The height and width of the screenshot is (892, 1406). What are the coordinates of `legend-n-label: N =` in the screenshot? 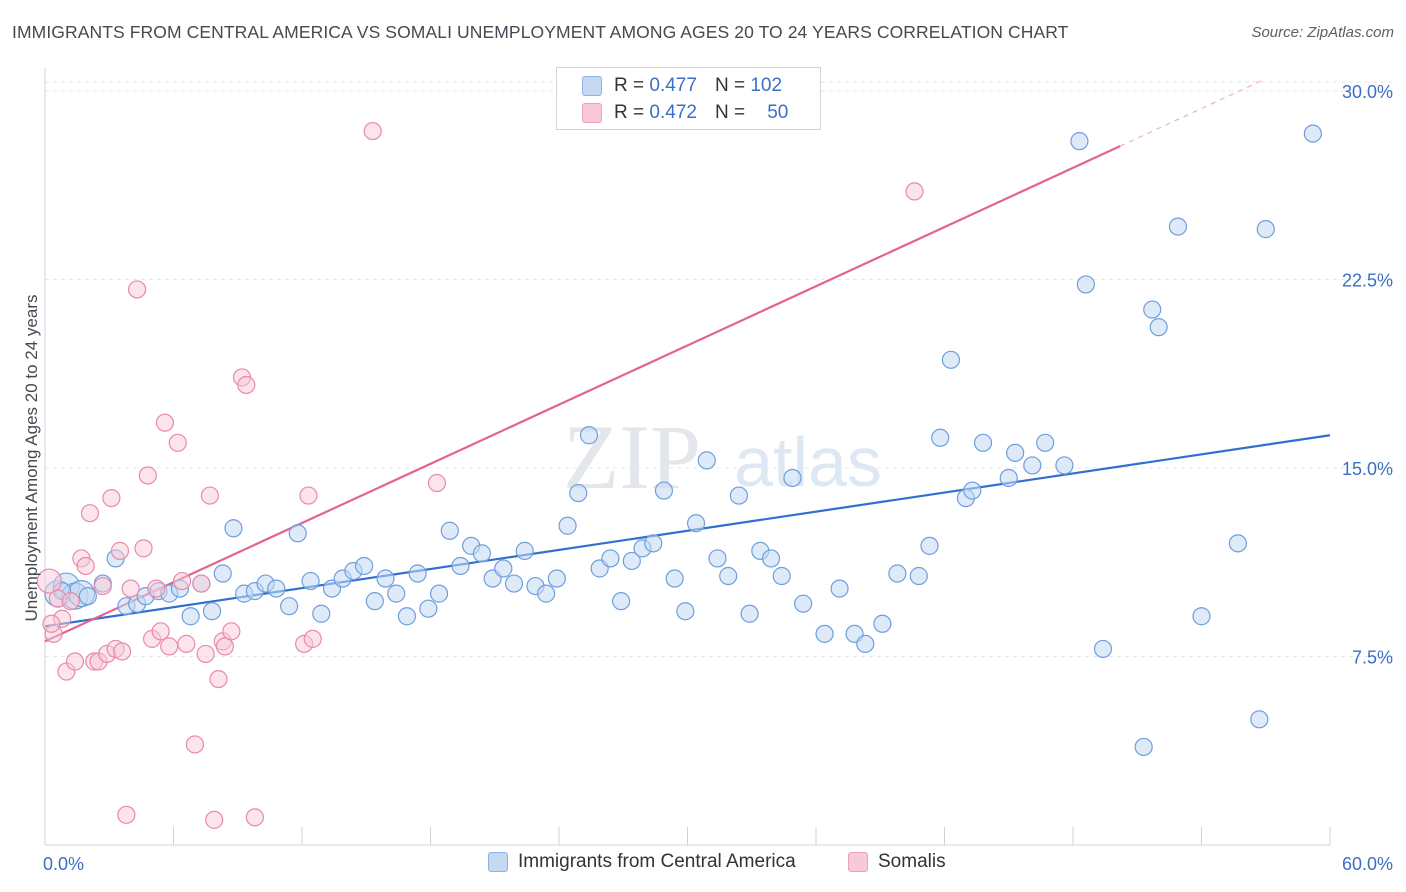 It's located at (730, 85).